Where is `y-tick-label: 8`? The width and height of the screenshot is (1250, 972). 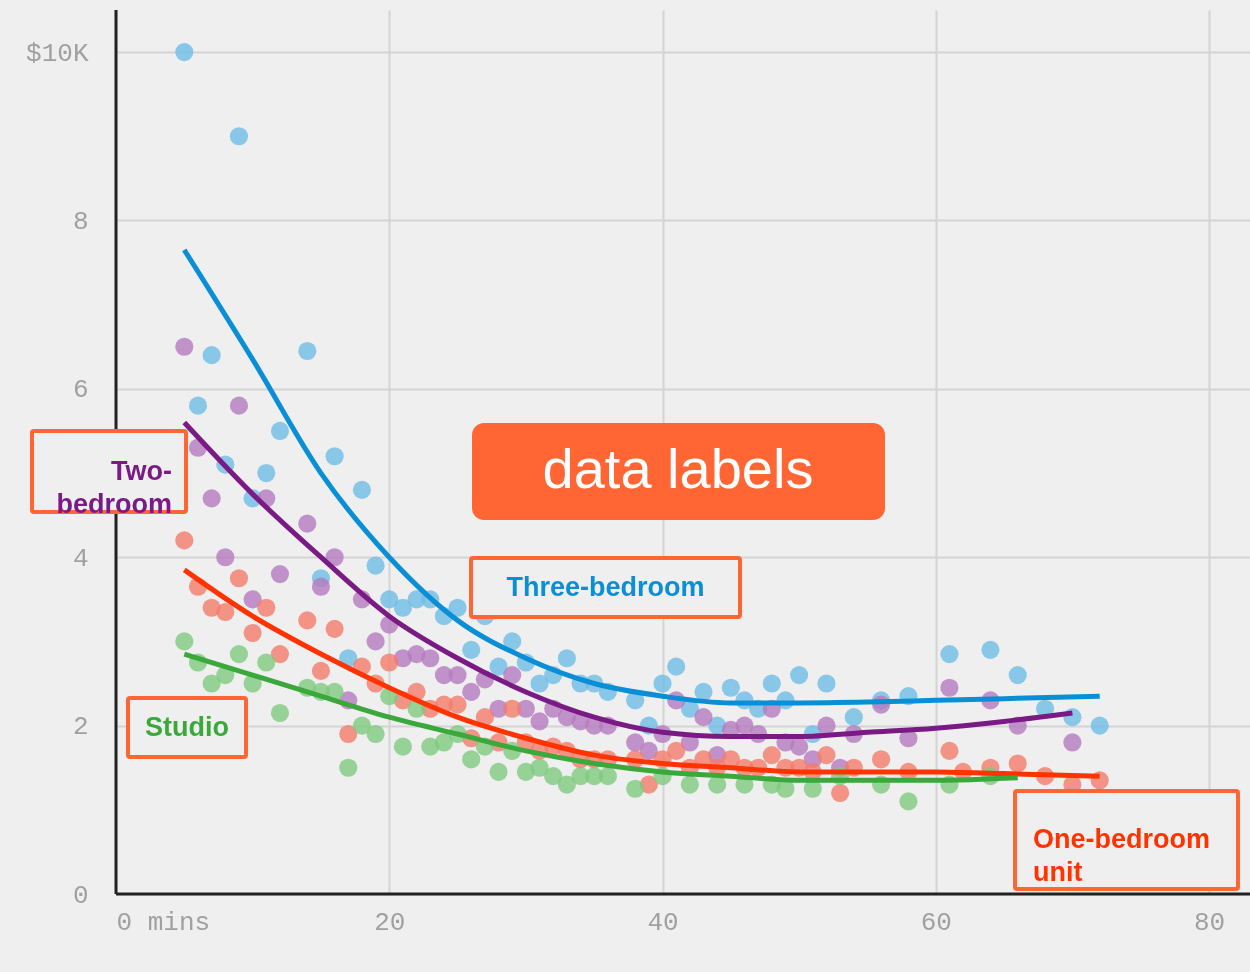 y-tick-label: 8 is located at coordinates (80, 221).